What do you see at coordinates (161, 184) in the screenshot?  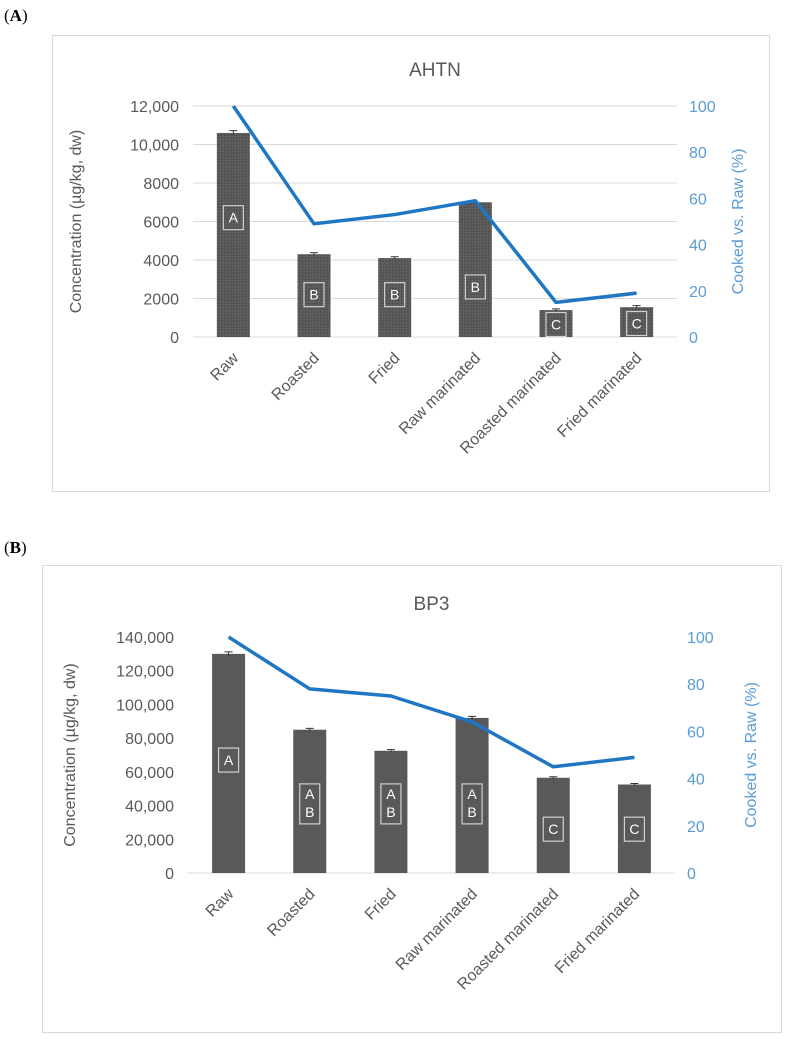 I see `y-tick-label: 8000` at bounding box center [161, 184].